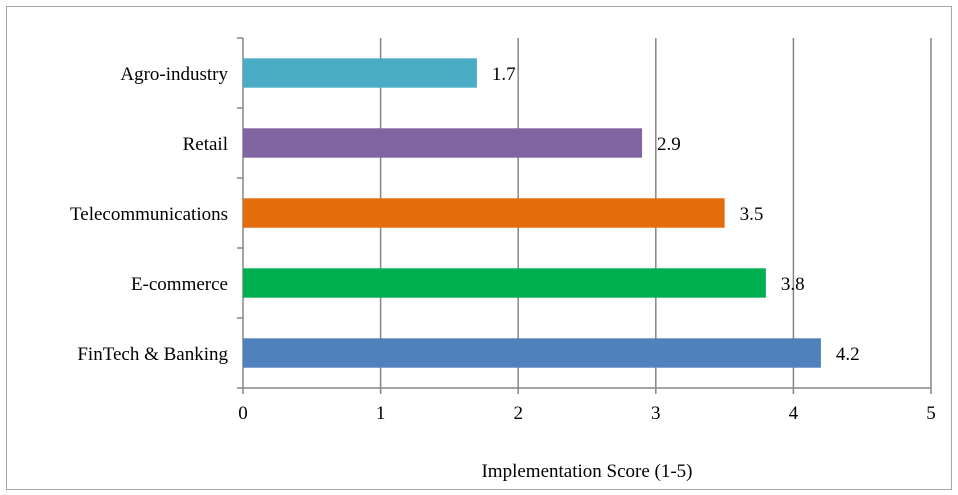 The image size is (958, 495). Describe the element at coordinates (152, 354) in the screenshot. I see `y-category-label-0: FinTech & Banking` at that location.